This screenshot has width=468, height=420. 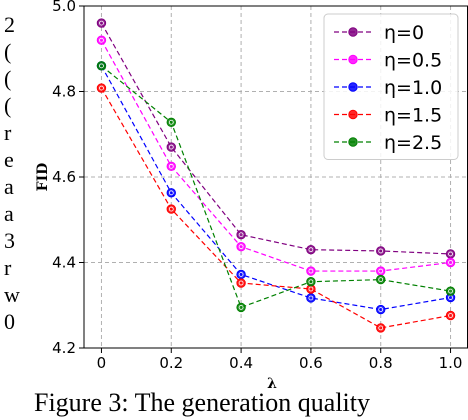 What do you see at coordinates (171, 363) in the screenshot?
I see `x-tick-label: 0.2` at bounding box center [171, 363].